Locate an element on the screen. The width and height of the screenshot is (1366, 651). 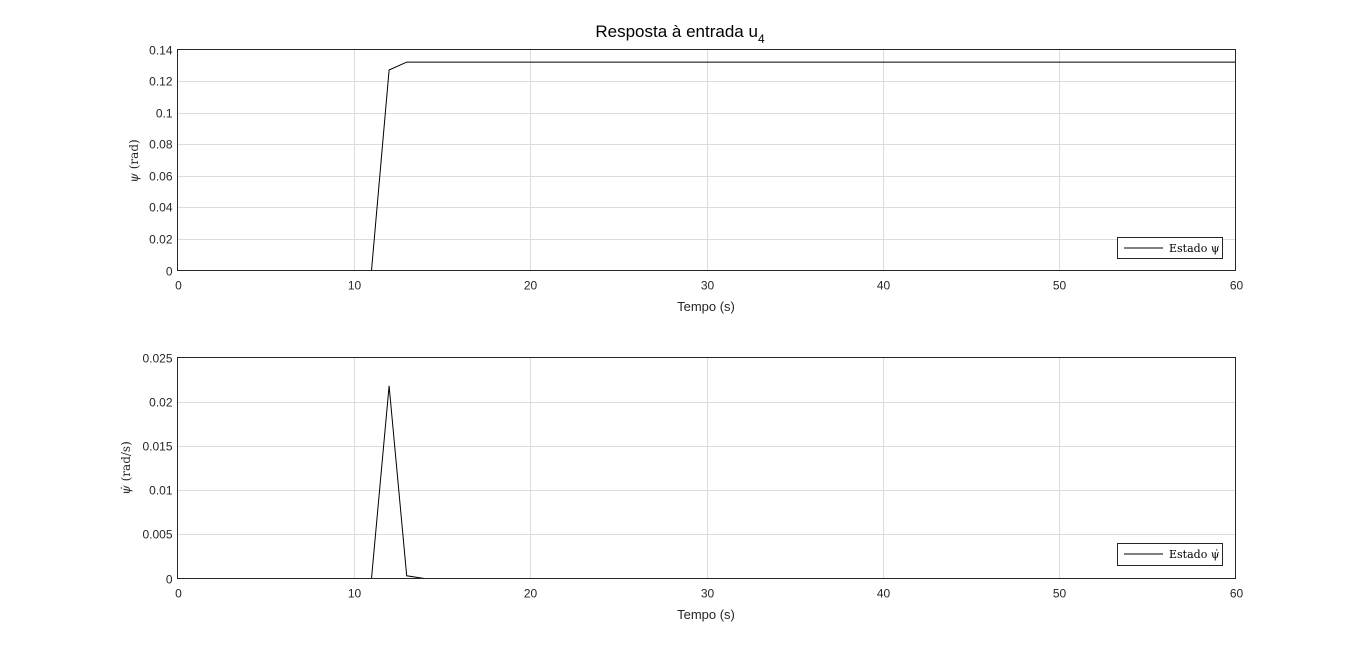
top-y-tick-label: 0.12 is located at coordinates (161, 82).